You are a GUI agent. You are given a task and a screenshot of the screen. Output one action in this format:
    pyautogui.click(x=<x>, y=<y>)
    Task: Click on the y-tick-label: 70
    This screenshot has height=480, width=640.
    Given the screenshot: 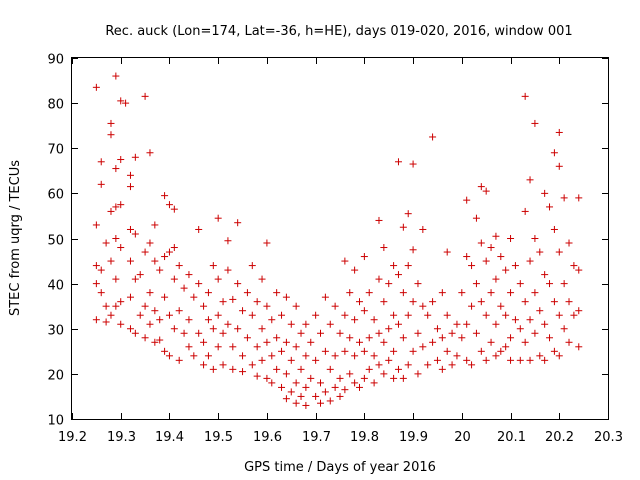 What is the action you would take?
    pyautogui.click(x=55, y=150)
    